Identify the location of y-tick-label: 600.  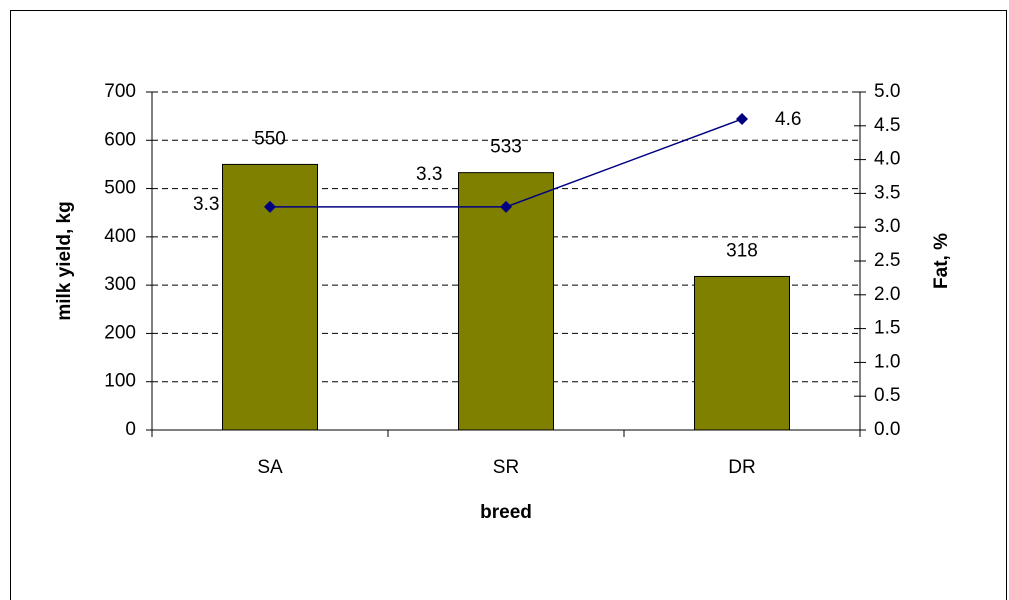
(120, 139).